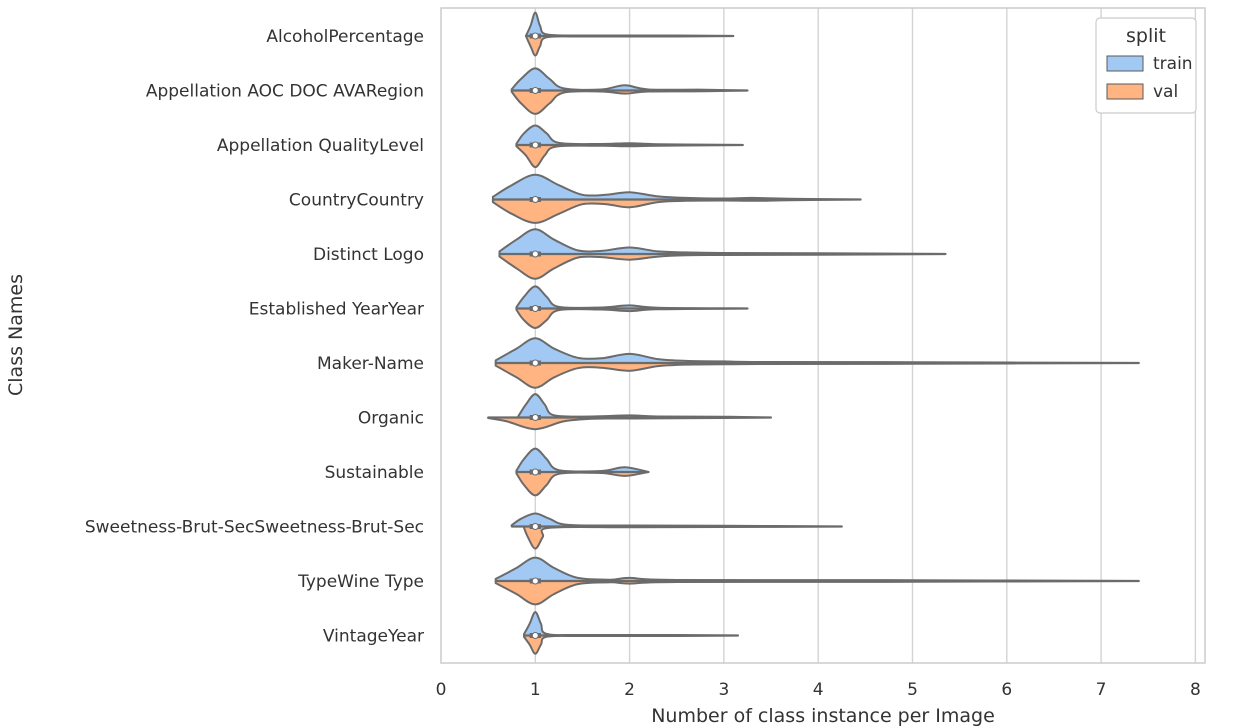 The image size is (1235, 727). I want to click on x-tick-labels: 0 1 2 3 4 5 6 7 8, so click(818, 690).